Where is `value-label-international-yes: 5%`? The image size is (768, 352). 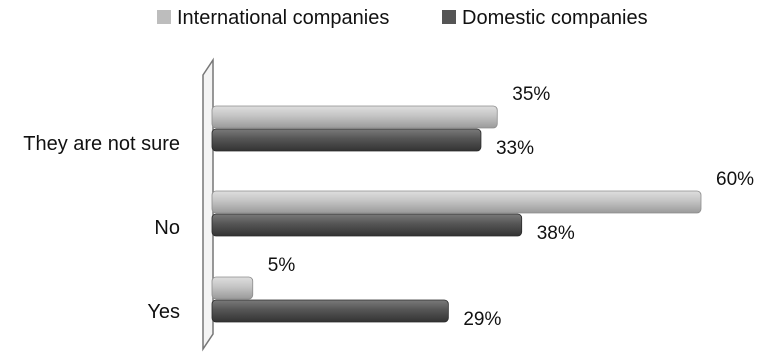 value-label-international-yes: 5% is located at coordinates (282, 265).